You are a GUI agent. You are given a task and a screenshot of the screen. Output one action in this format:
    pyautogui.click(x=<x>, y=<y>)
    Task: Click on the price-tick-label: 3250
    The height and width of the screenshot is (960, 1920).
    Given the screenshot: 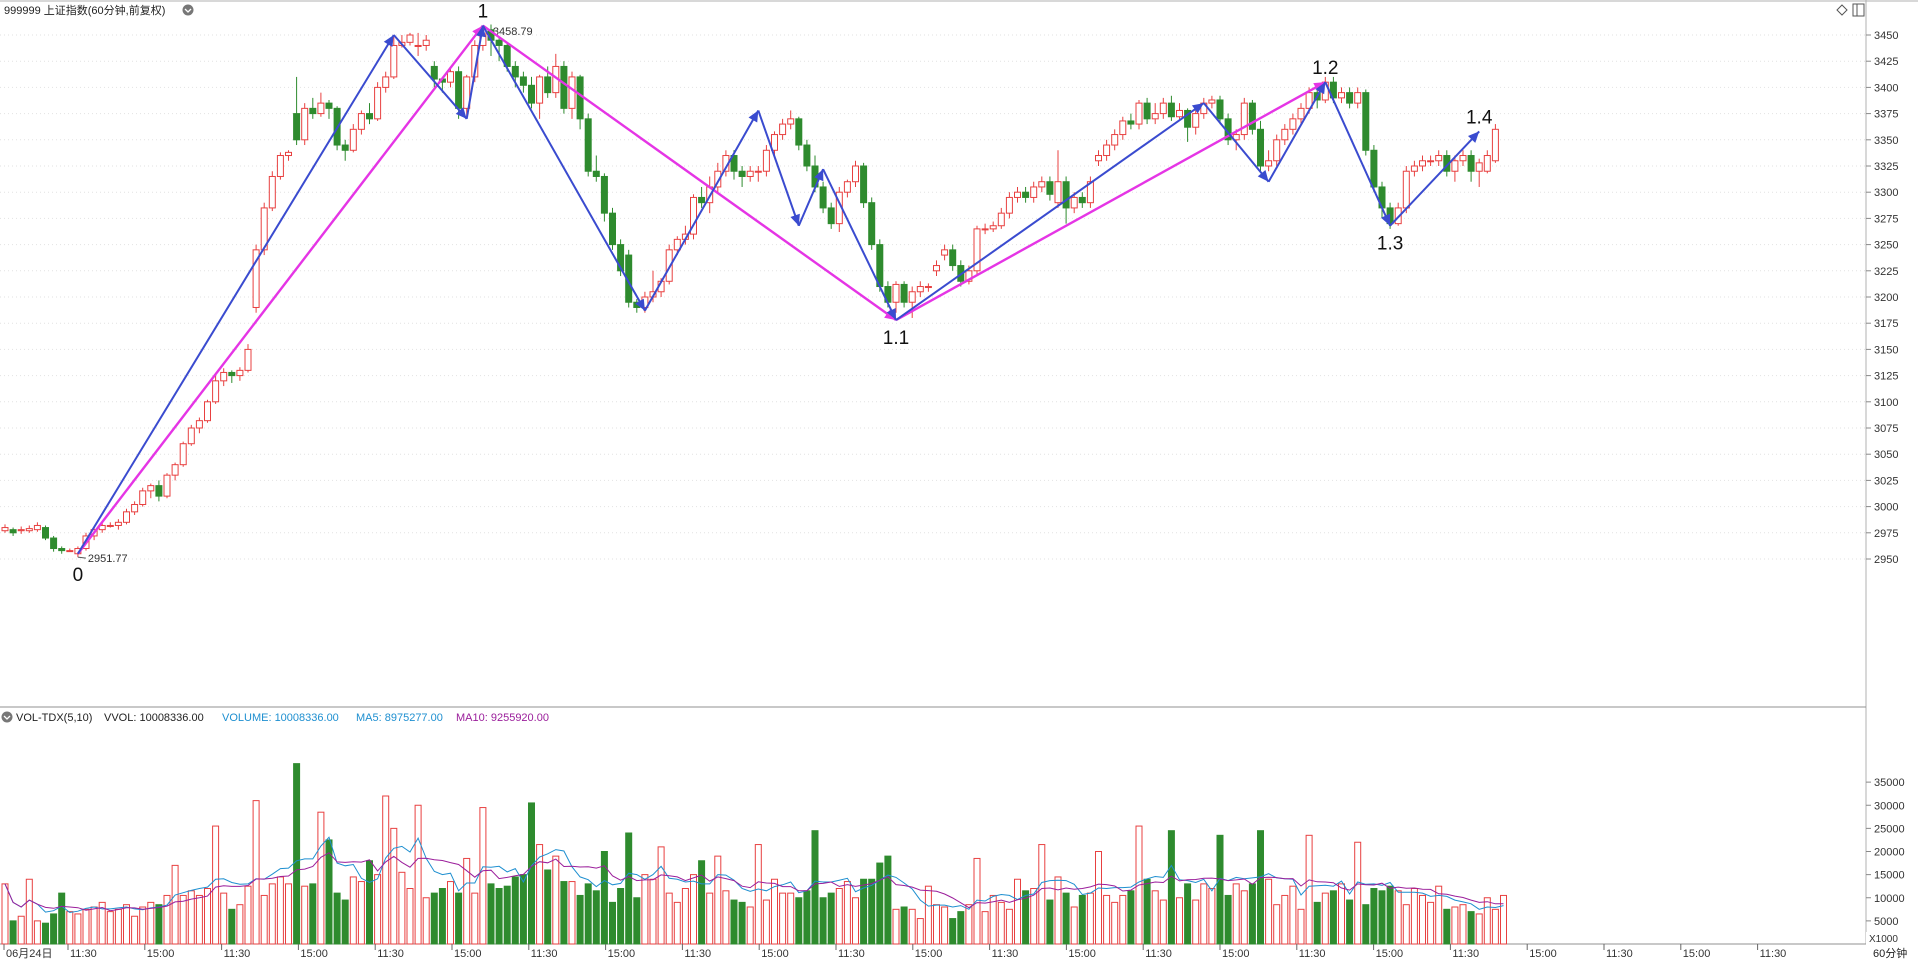 What is the action you would take?
    pyautogui.click(x=1886, y=246)
    